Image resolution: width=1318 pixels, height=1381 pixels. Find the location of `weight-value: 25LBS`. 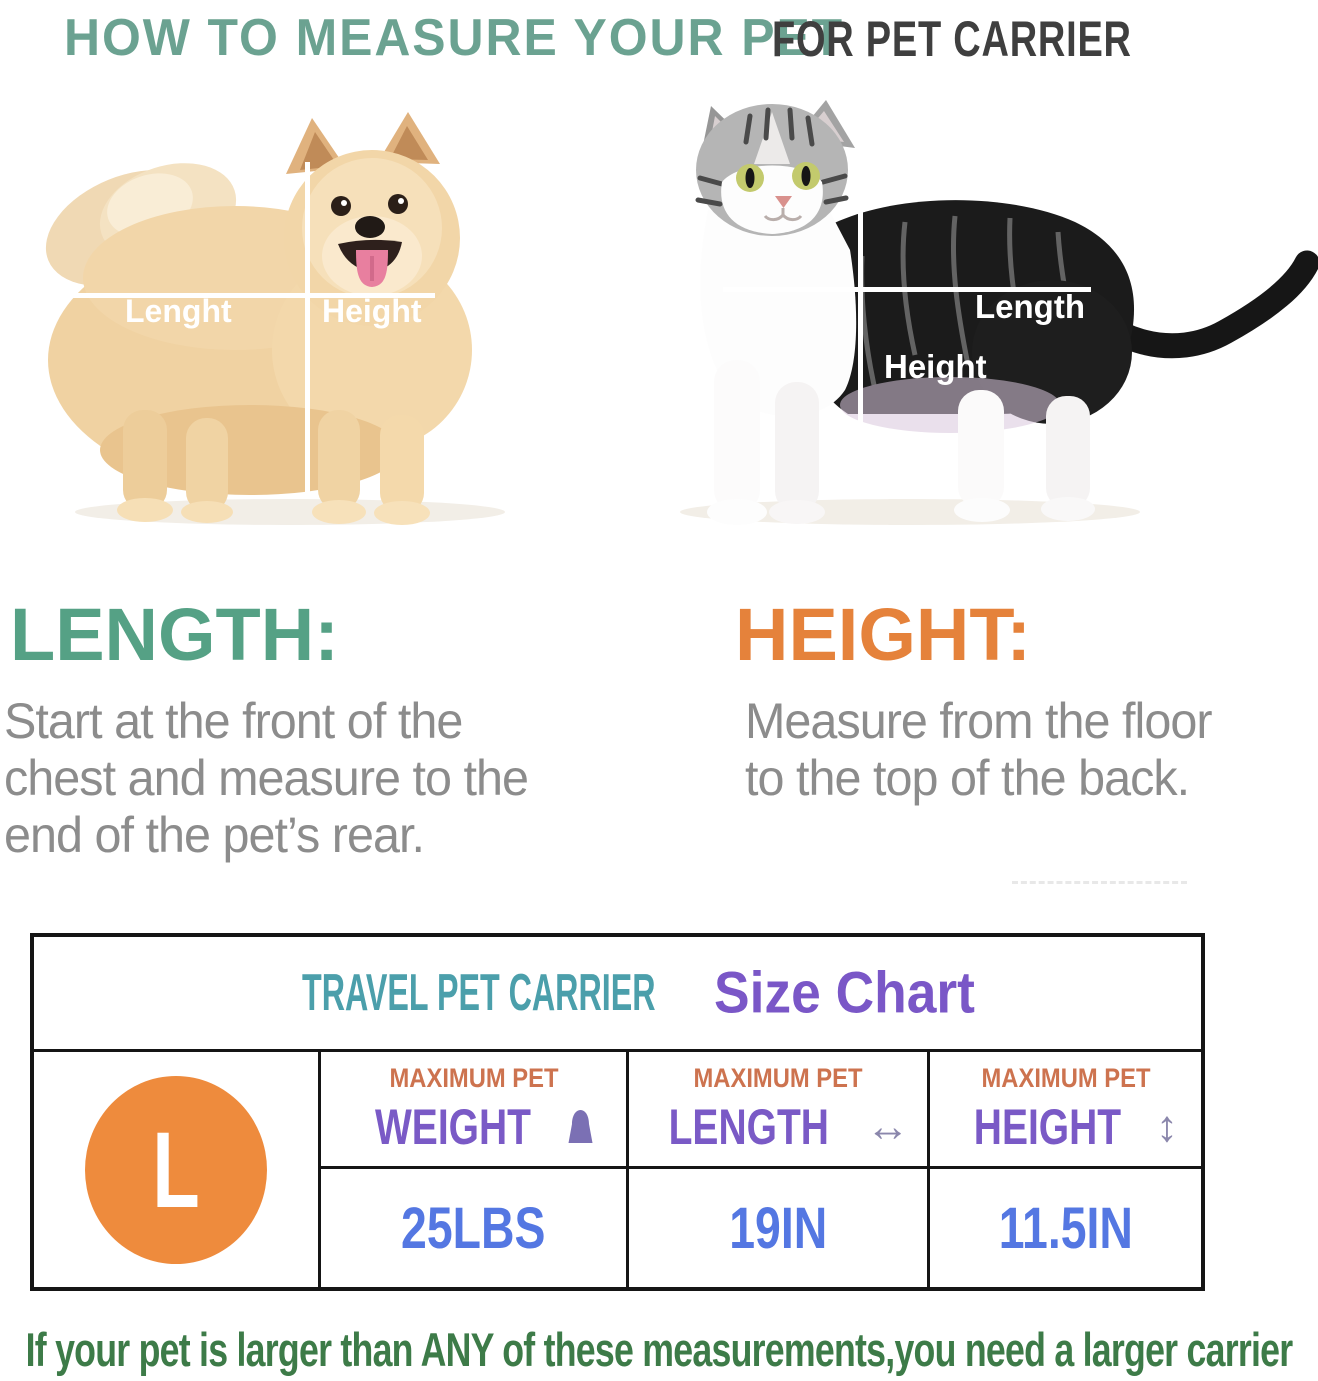

weight-value: 25LBS is located at coordinates (473, 1228).